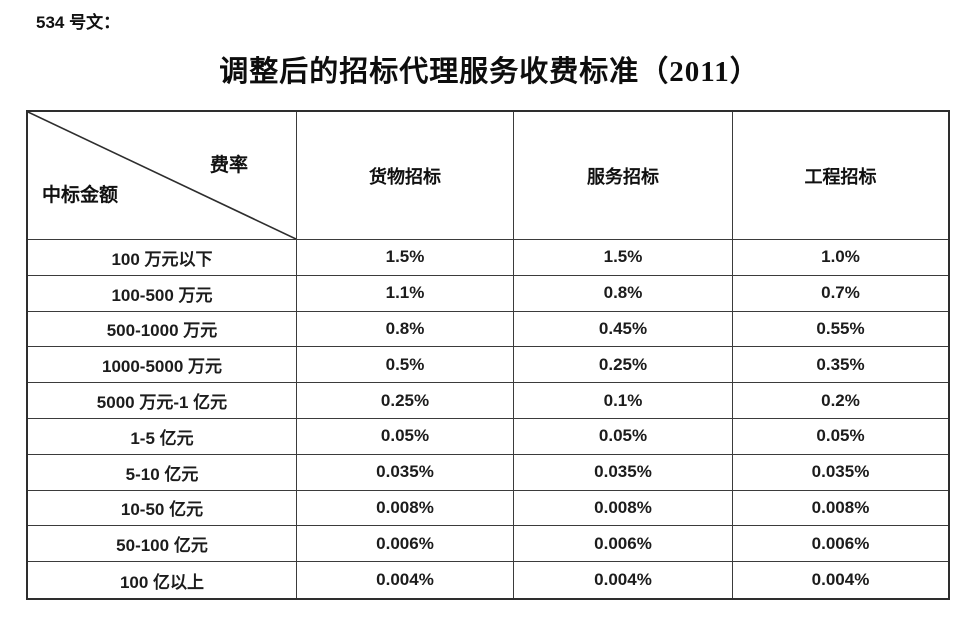 This screenshot has width=979, height=629. I want to click on rate-cell: 0.35%, so click(840, 365).